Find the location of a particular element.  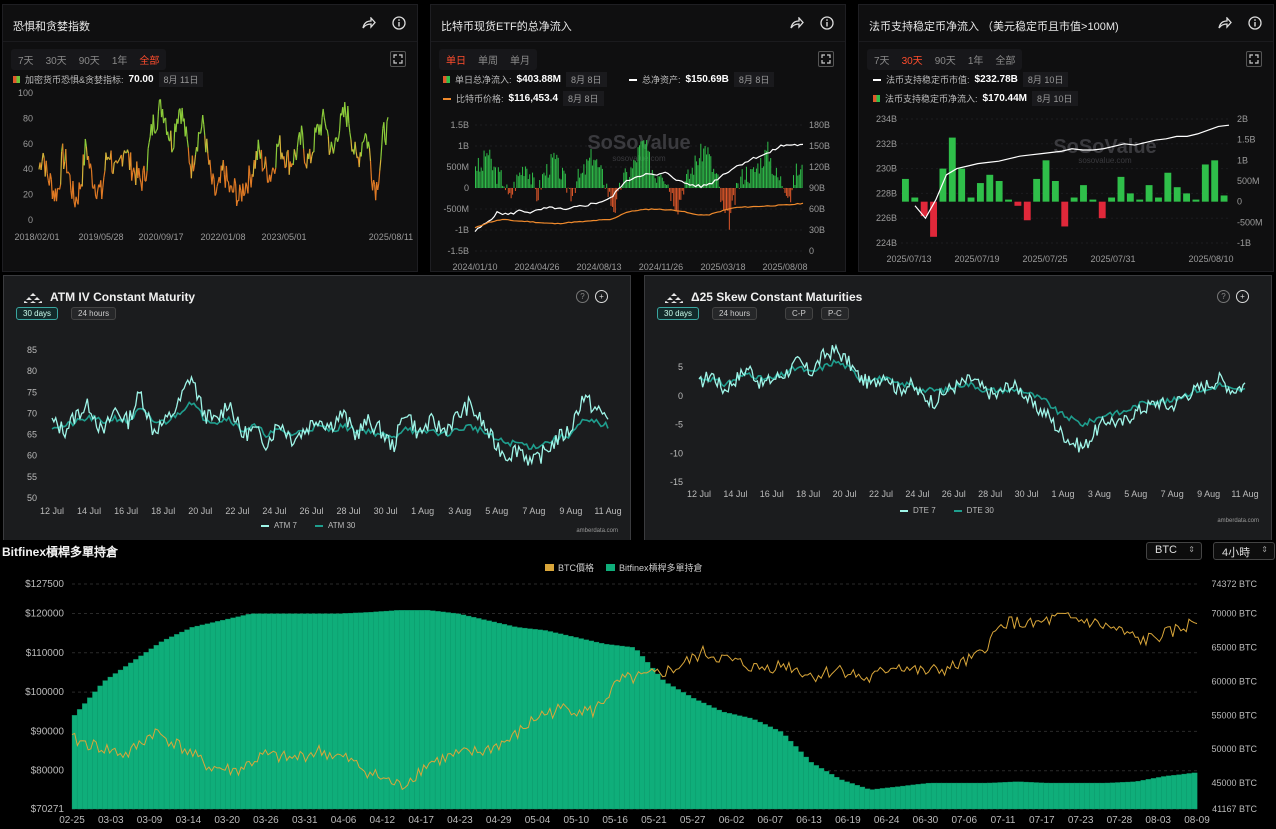

tab-daily: 单日 is located at coordinates (456, 61).